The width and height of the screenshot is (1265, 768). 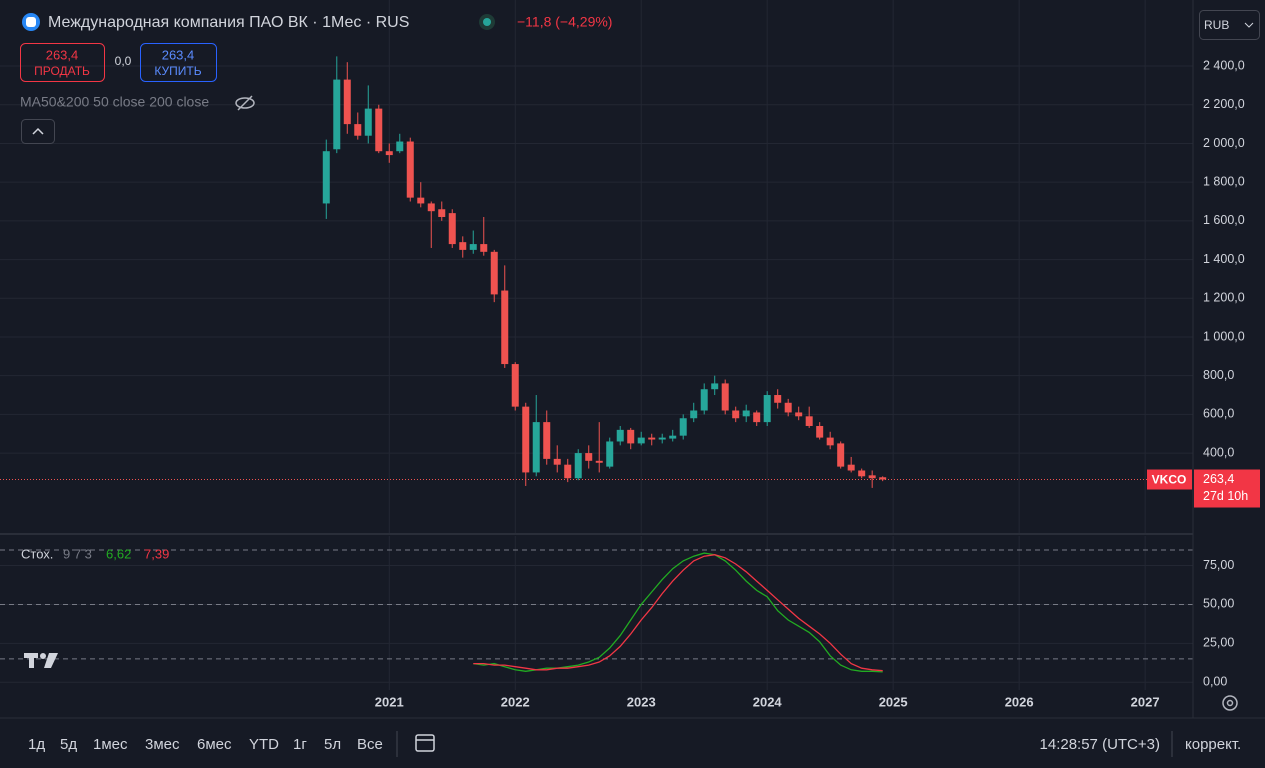 I want to click on price-badge, so click(x=1227, y=488).